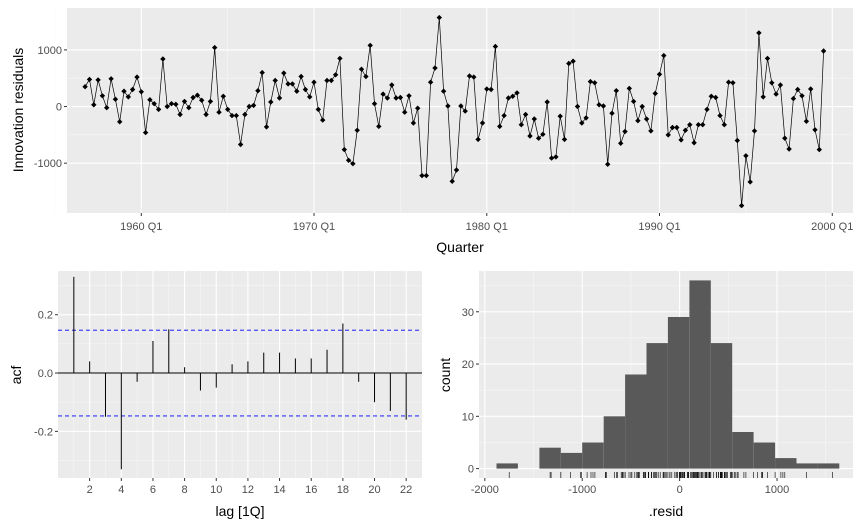 This screenshot has width=862, height=527. What do you see at coordinates (471, 470) in the screenshot?
I see `histogram-y-tick-label: 0` at bounding box center [471, 470].